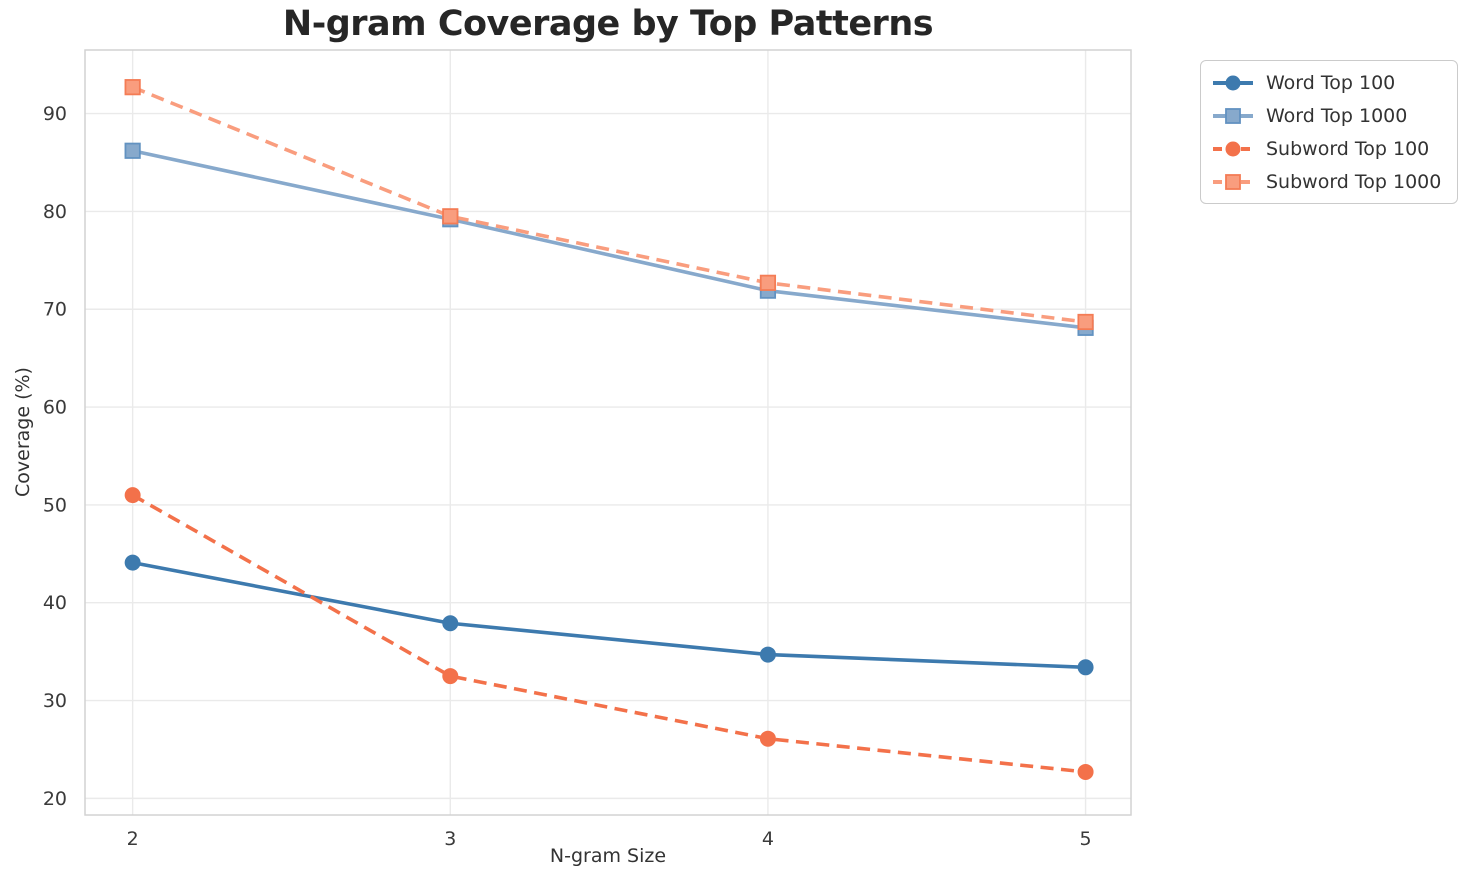 The image size is (1479, 885). What do you see at coordinates (55, 505) in the screenshot?
I see `y-tick-label: 50` at bounding box center [55, 505].